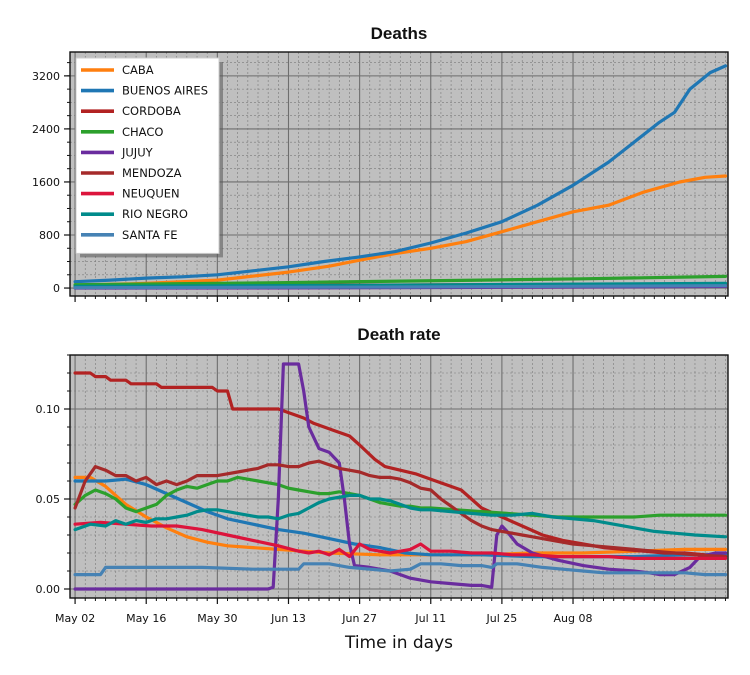 The width and height of the screenshot is (750, 675). Describe the element at coordinates (49, 235) in the screenshot. I see `y-tick-label: 800` at that location.